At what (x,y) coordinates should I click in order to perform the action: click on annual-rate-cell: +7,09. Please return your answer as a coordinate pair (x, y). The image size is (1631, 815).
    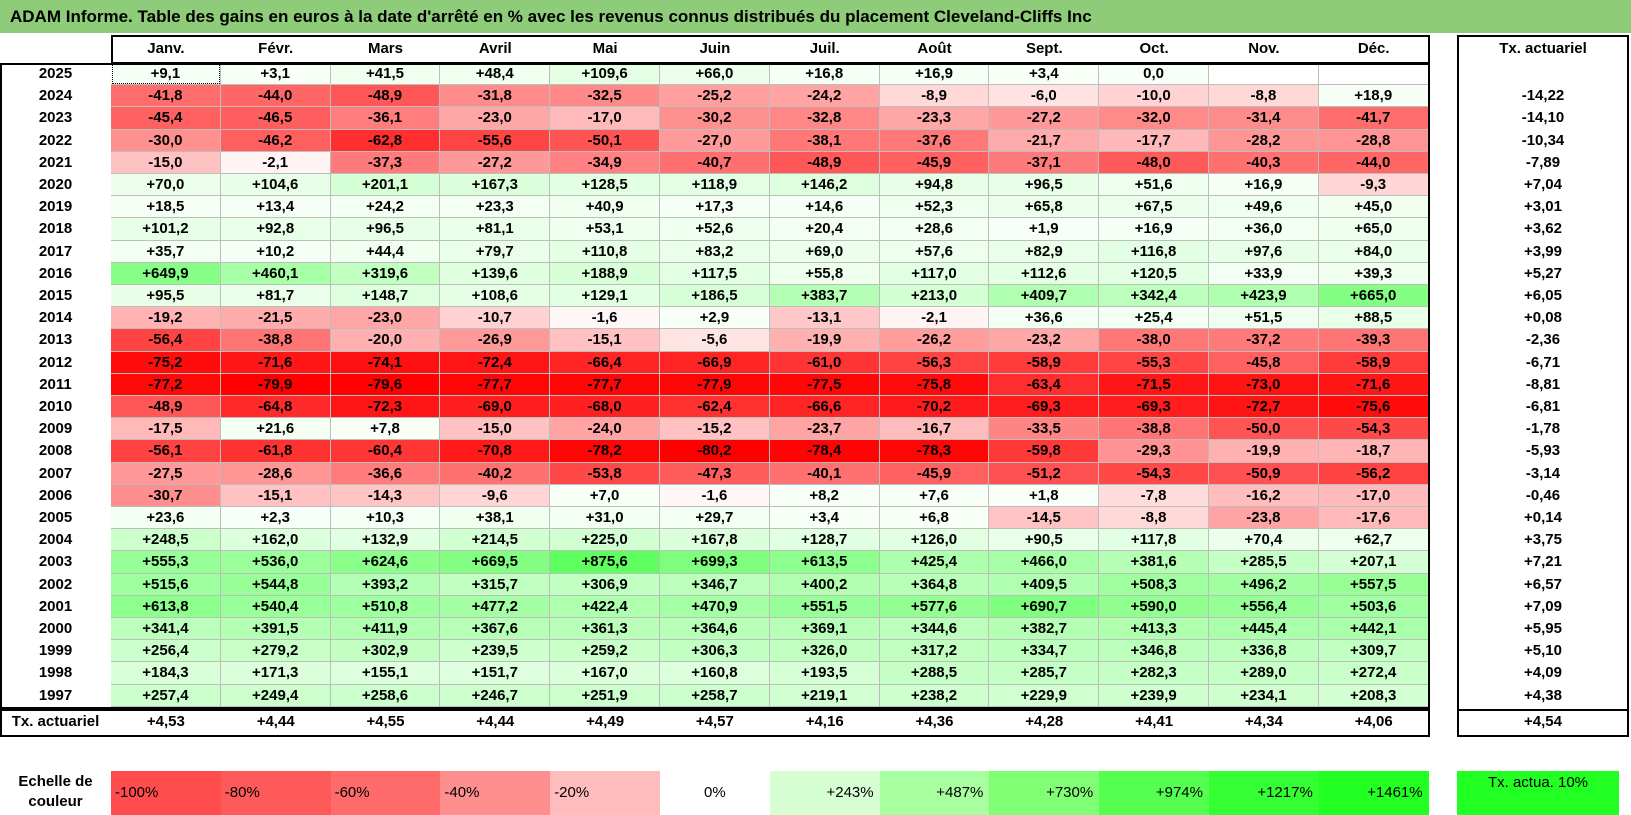
    Looking at the image, I should click on (1543, 606).